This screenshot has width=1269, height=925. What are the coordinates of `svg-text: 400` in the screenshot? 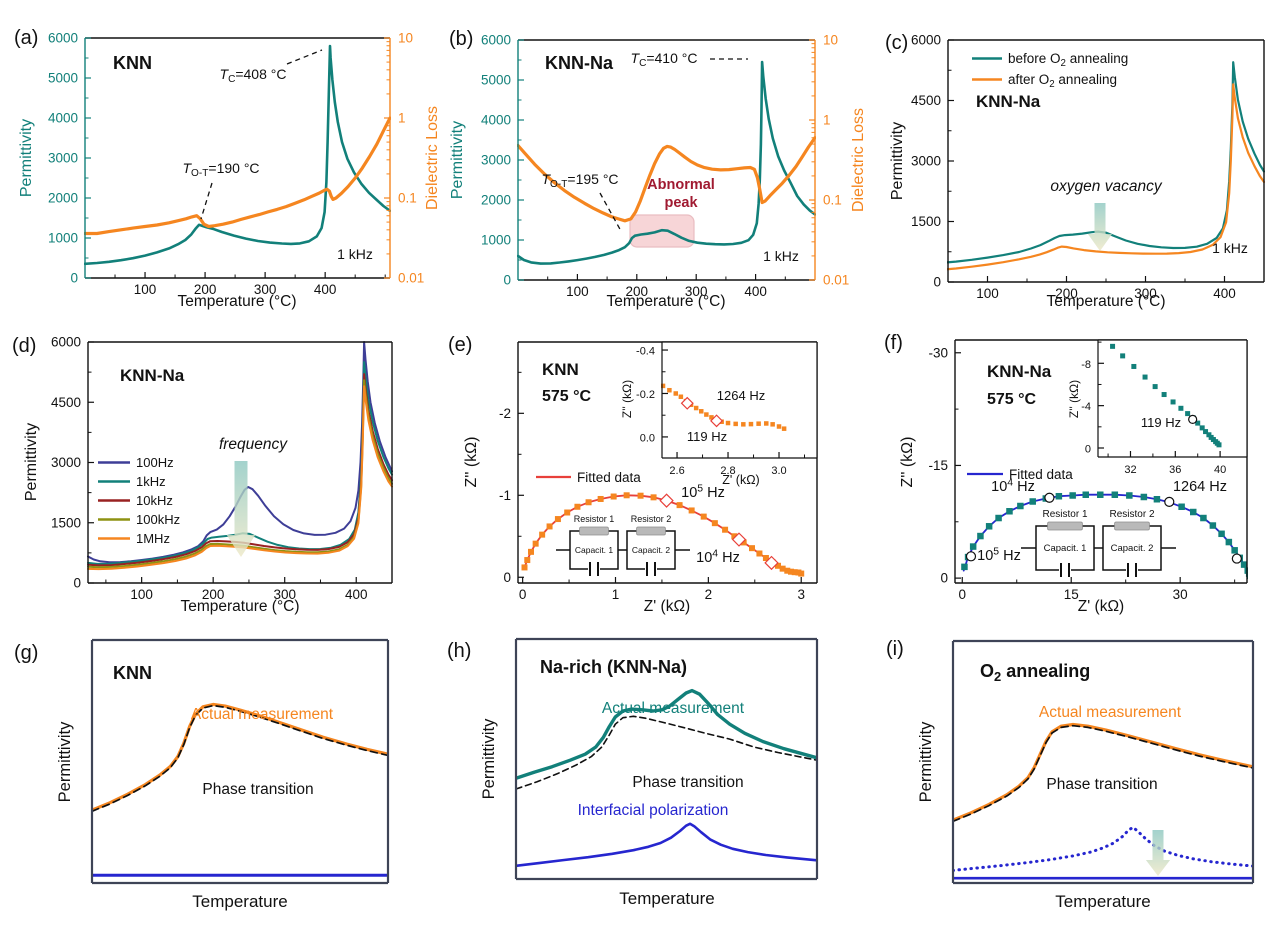 It's located at (755, 291).